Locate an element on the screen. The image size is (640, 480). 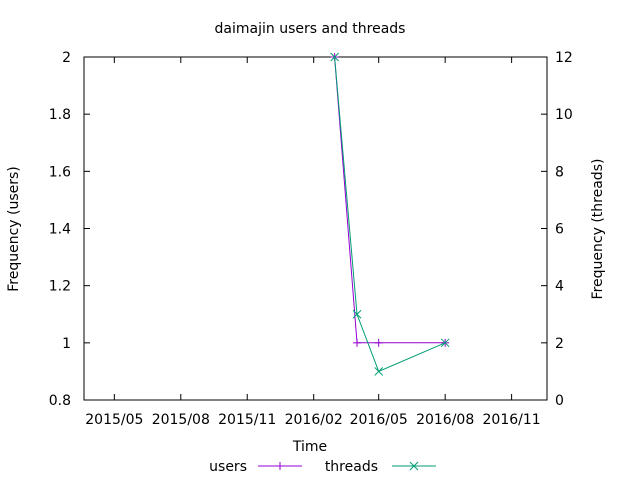
legend-label: users is located at coordinates (228, 467).